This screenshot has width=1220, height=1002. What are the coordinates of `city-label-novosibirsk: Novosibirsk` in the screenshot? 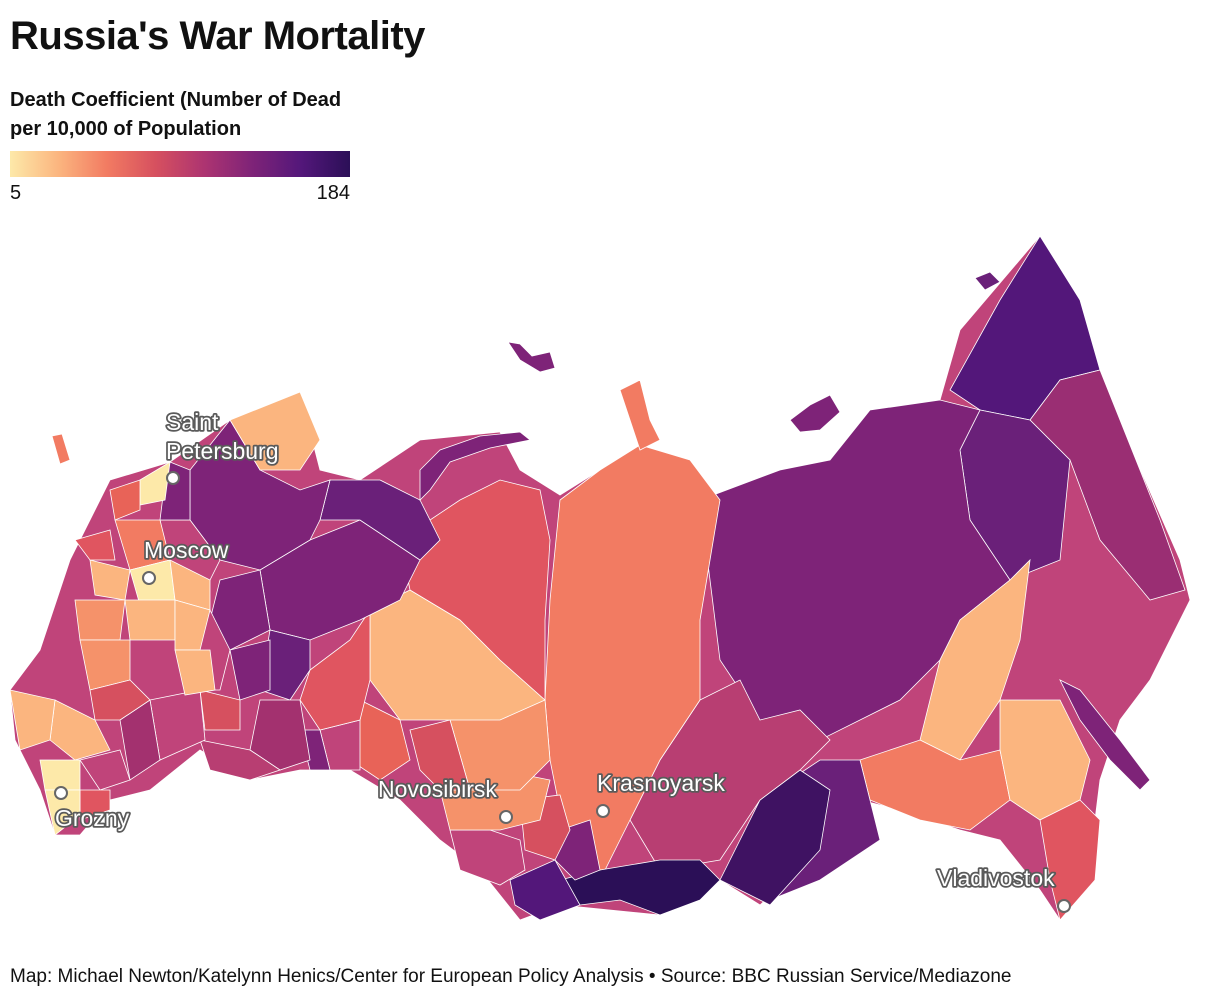 It's located at (437, 789).